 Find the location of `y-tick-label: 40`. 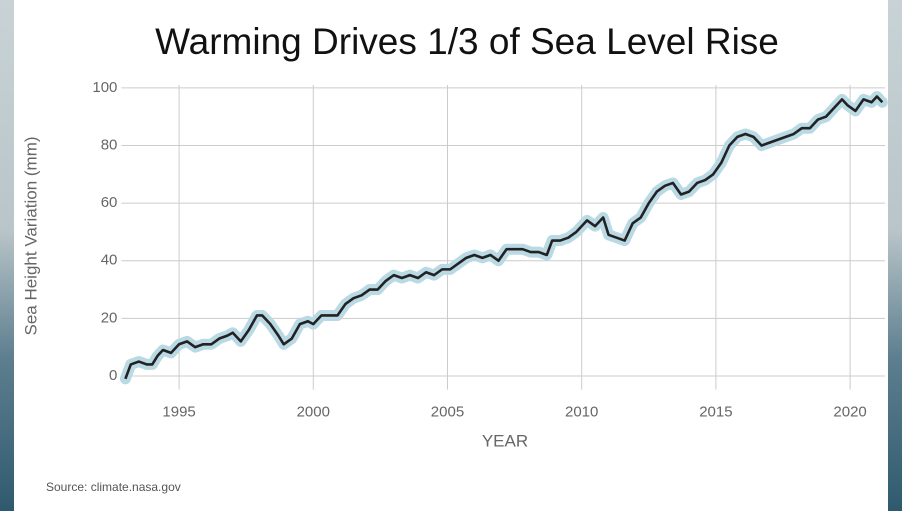

y-tick-label: 40 is located at coordinates (109, 260).